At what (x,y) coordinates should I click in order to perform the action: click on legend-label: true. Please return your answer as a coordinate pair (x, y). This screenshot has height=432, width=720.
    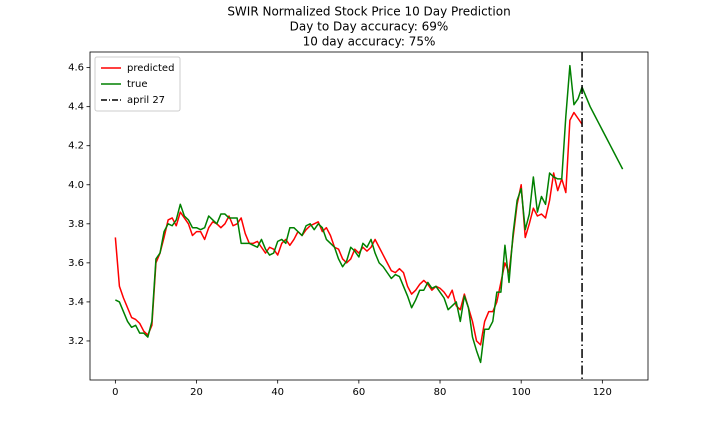
    Looking at the image, I should click on (137, 84).